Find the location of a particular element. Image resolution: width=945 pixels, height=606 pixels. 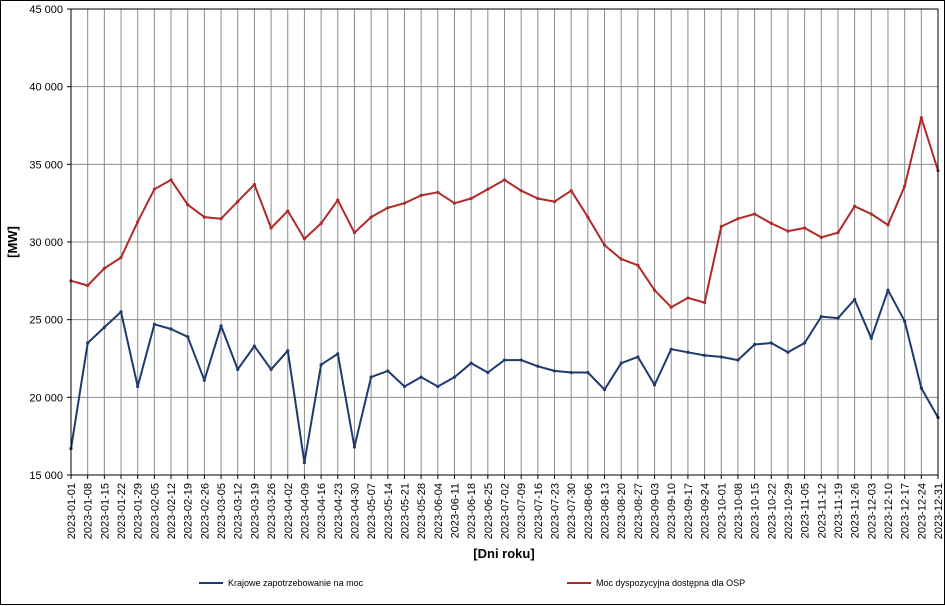

x-tick-label: 2023-02-05 is located at coordinates (155, 511).